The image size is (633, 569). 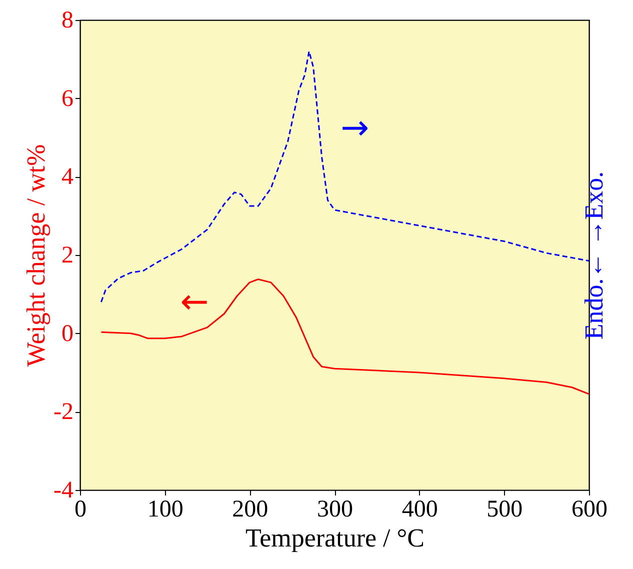 I want to click on y-tick-label: 2, so click(x=68, y=255).